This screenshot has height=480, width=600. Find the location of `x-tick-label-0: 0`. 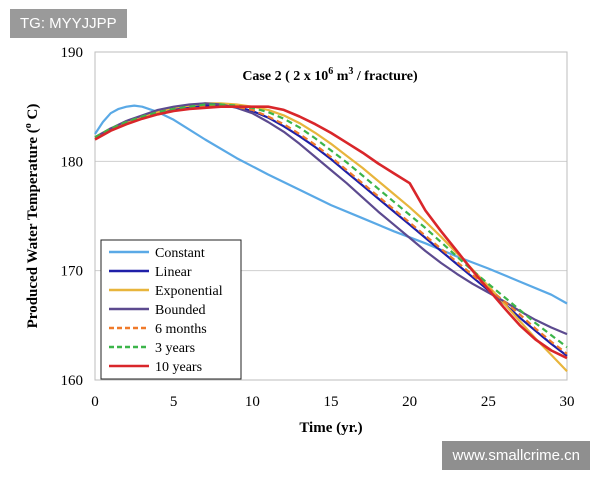

x-tick-label-0: 0 is located at coordinates (95, 402).